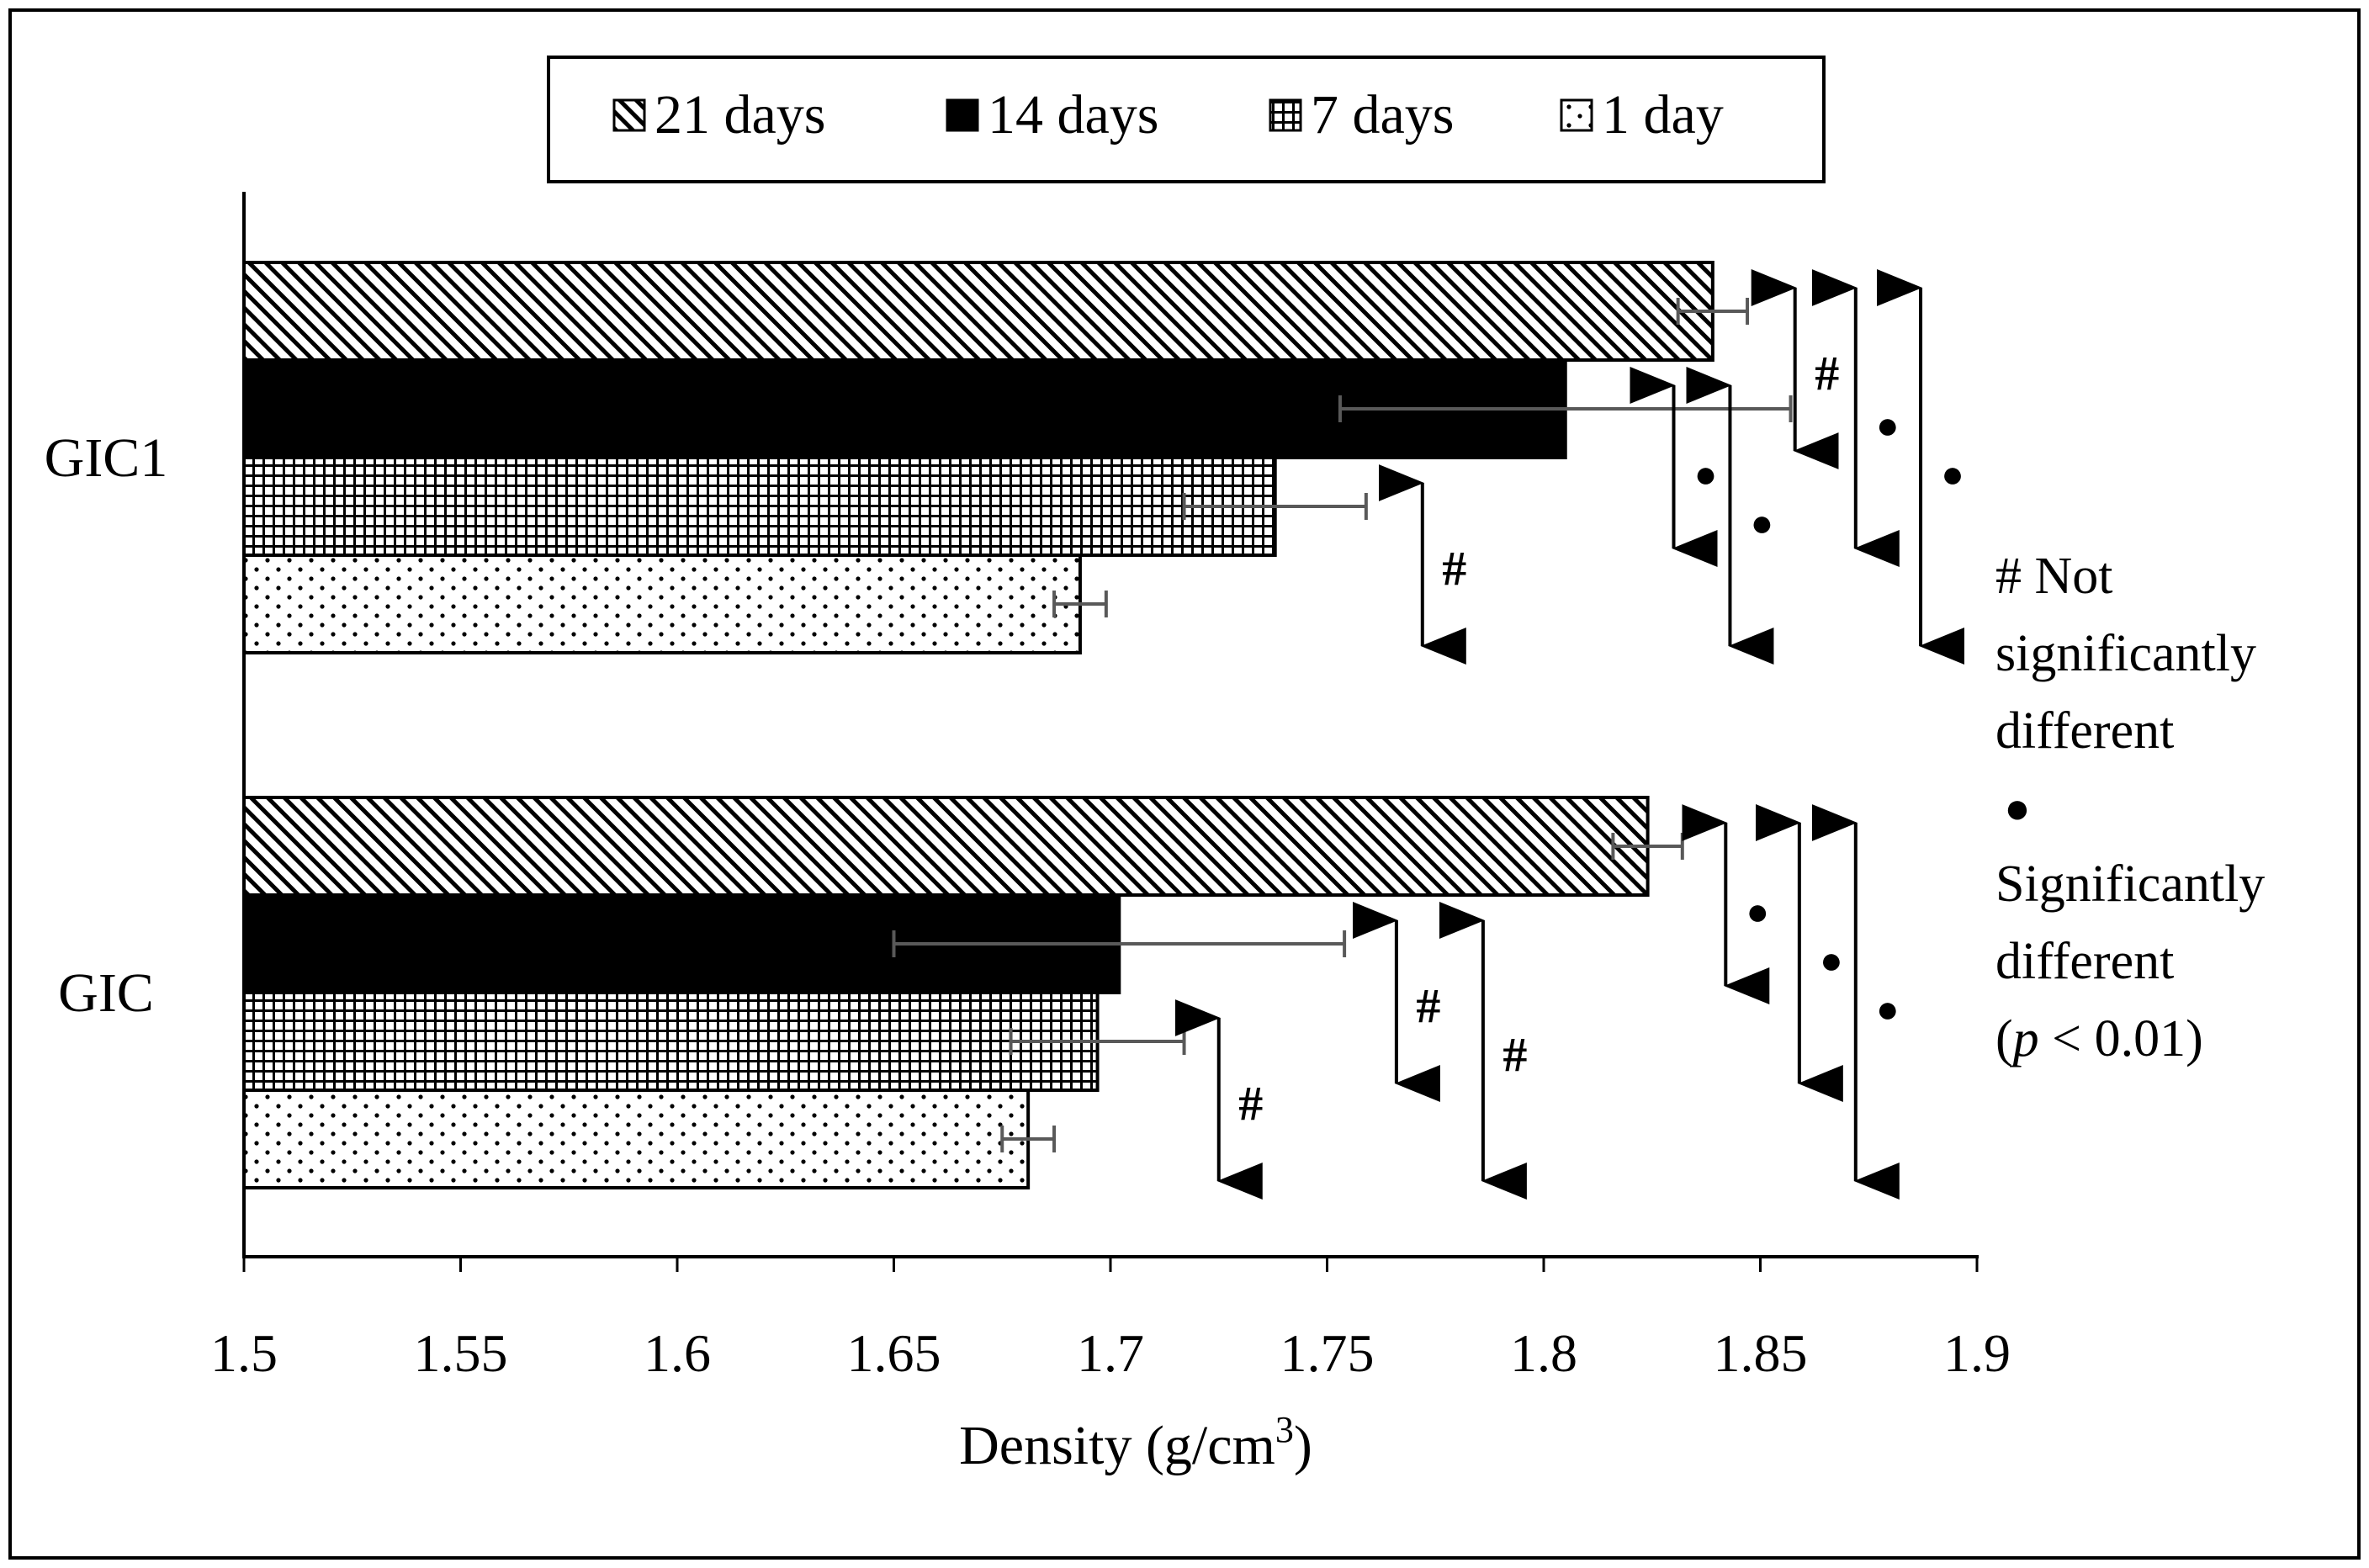 This screenshot has height=1568, width=2369. I want to click on legend-entry-1-day: 1 day, so click(1642, 115).